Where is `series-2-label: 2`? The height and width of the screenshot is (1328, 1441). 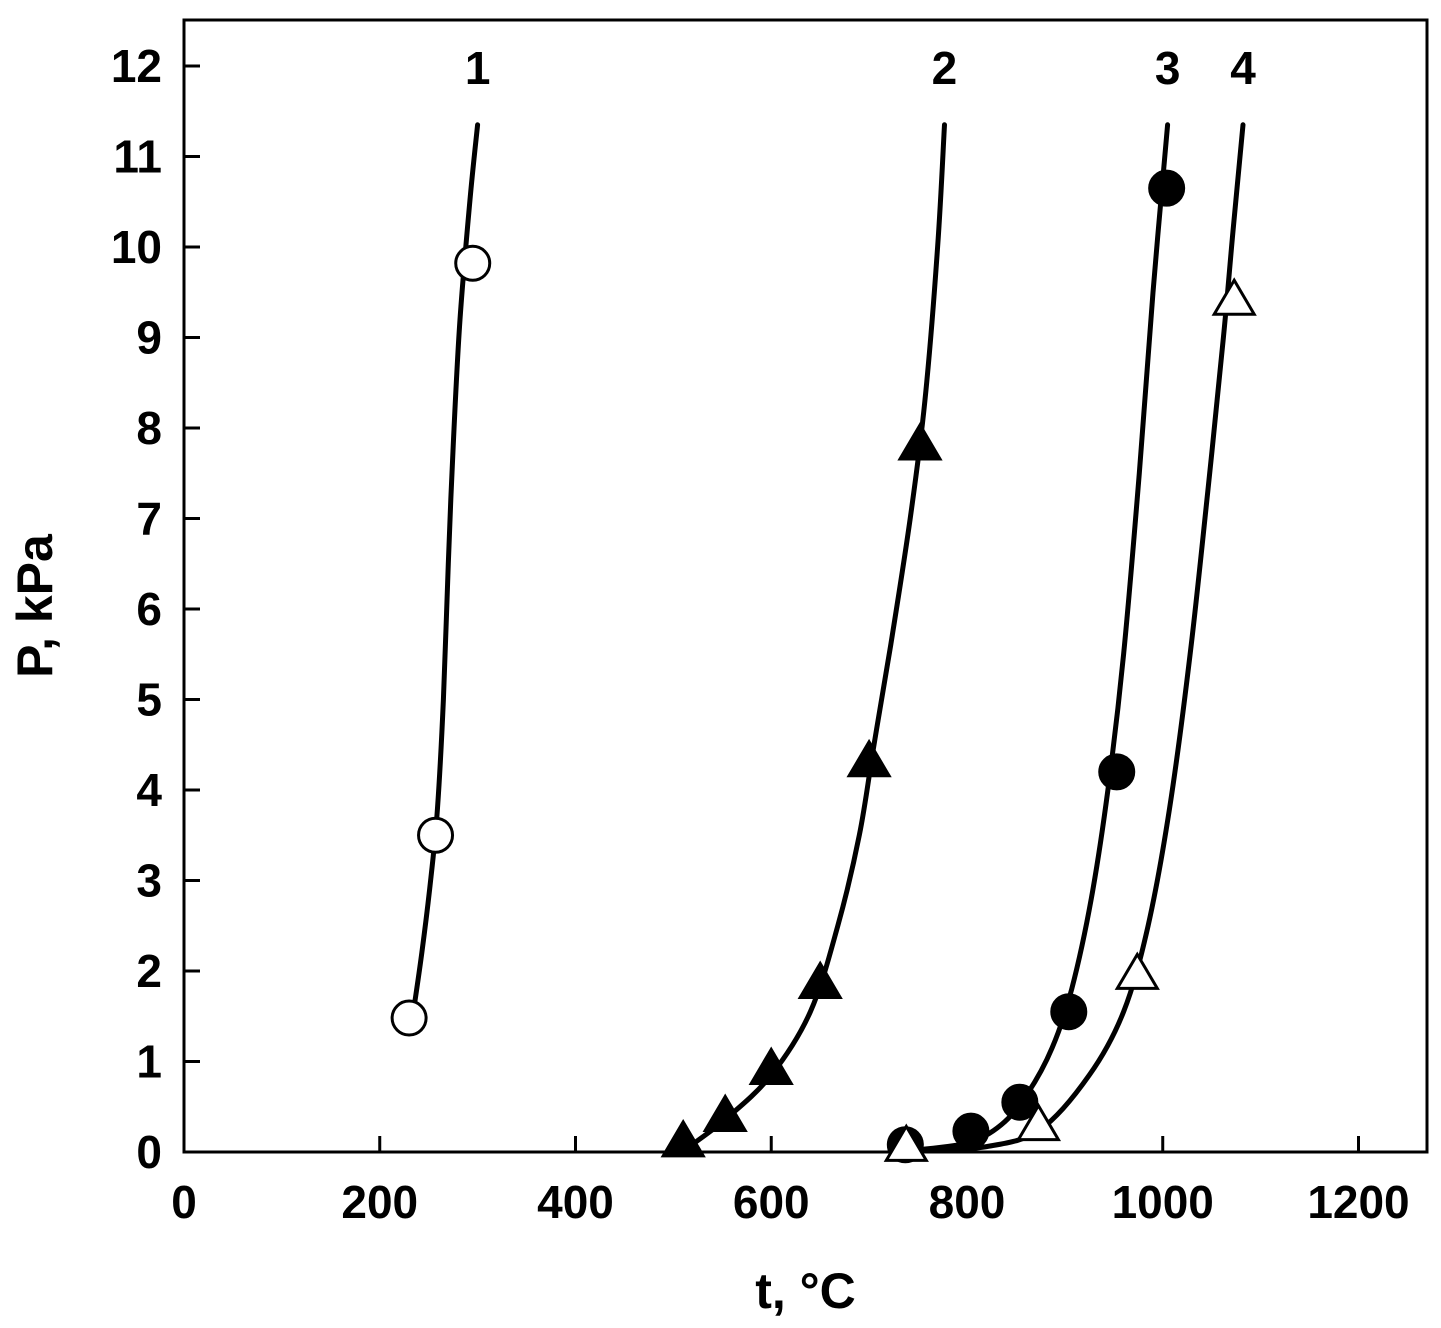 series-2-label: 2 is located at coordinates (945, 68).